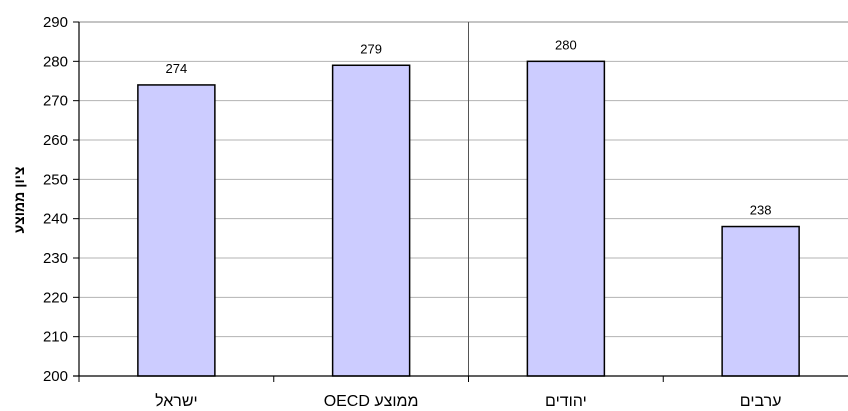 The width and height of the screenshot is (848, 411). What do you see at coordinates (566, 401) in the screenshot?
I see `x-category-label-3: יהודים` at bounding box center [566, 401].